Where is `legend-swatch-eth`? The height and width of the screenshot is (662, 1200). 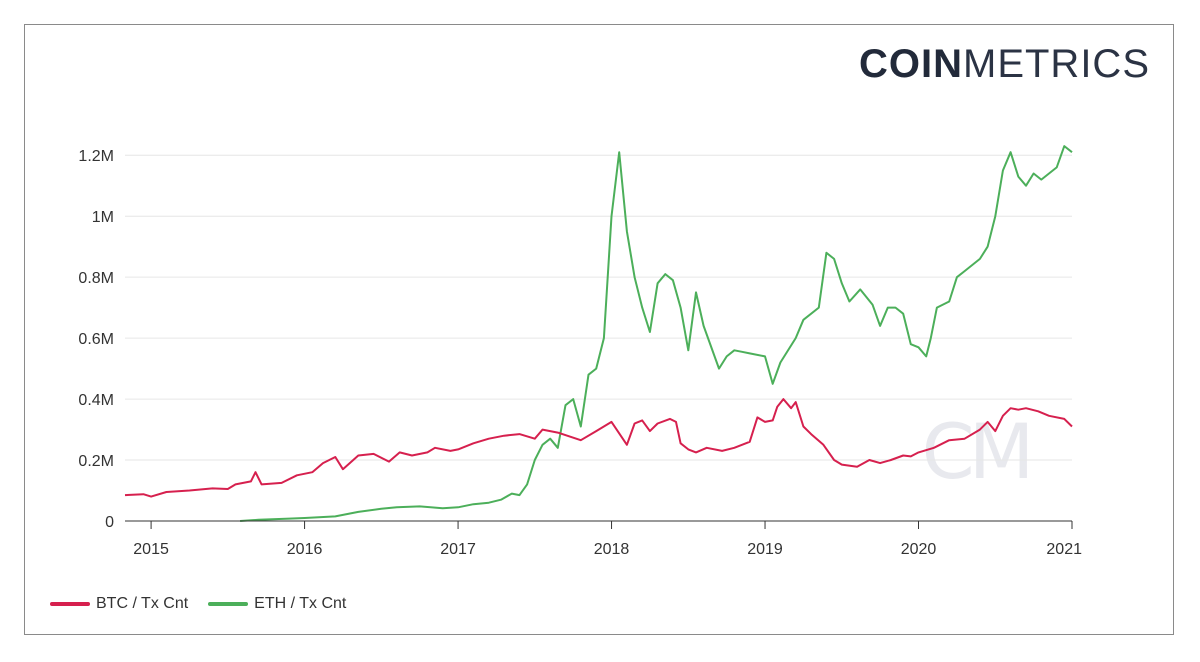
legend-swatch-eth is located at coordinates (228, 604).